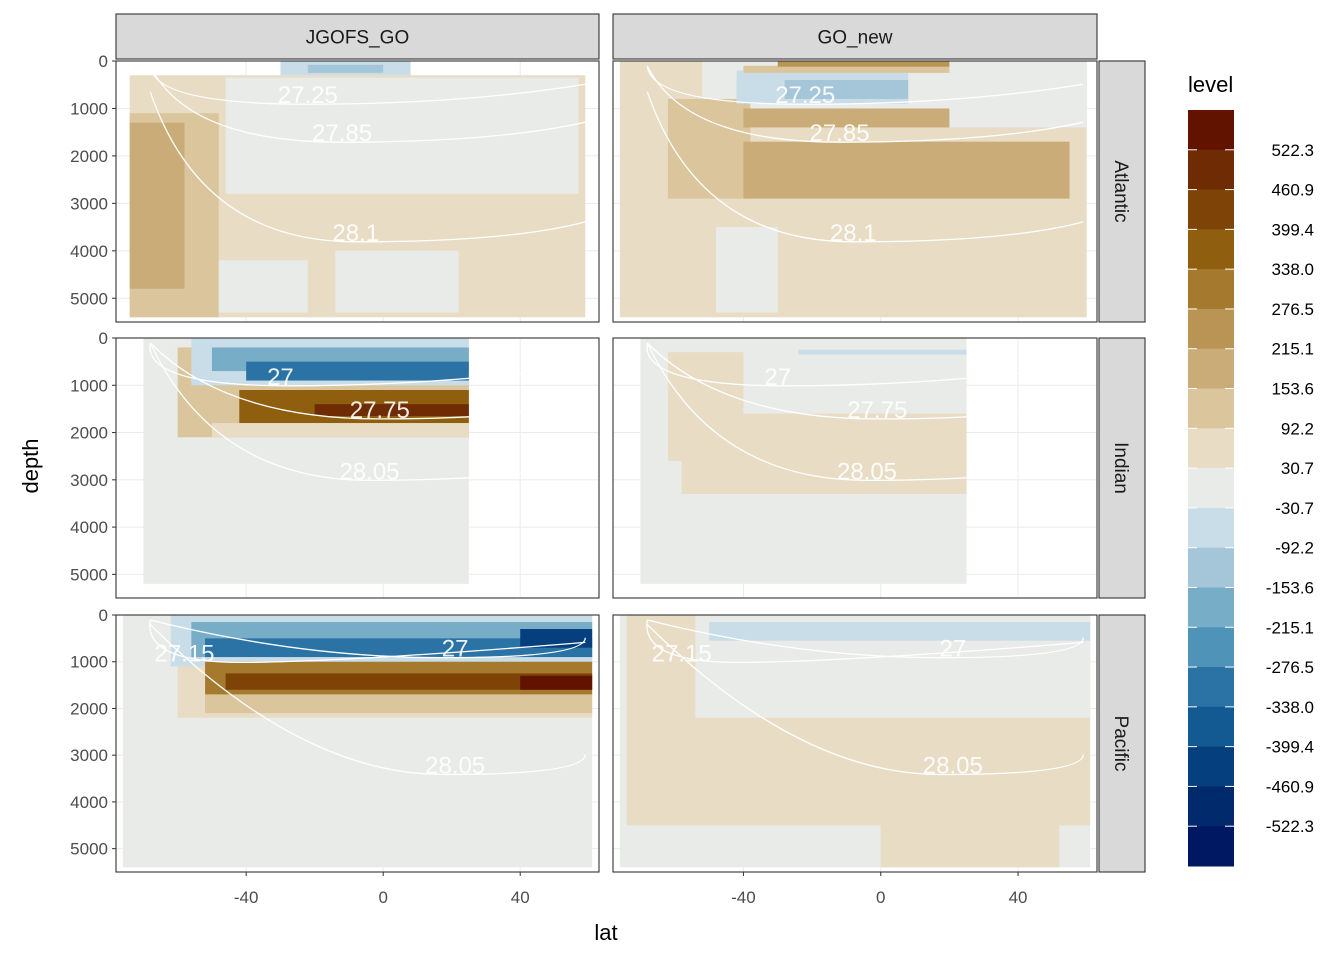 This screenshot has width=1344, height=960. What do you see at coordinates (355, 233) in the screenshot?
I see `contour-label: 28.1` at bounding box center [355, 233].